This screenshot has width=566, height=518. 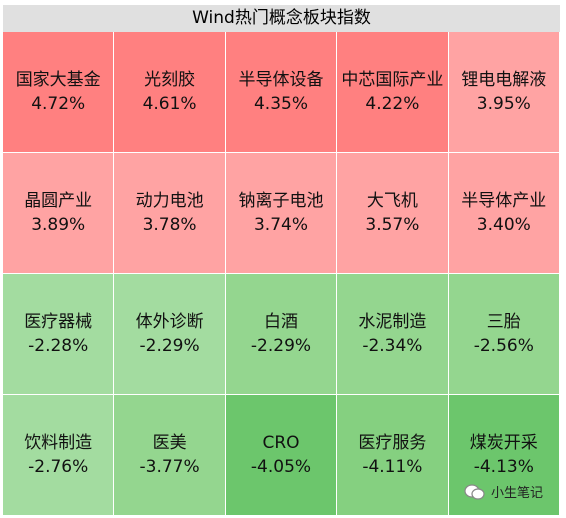 What do you see at coordinates (281, 18) in the screenshot?
I see `title: Wind热门概念板块指数` at bounding box center [281, 18].